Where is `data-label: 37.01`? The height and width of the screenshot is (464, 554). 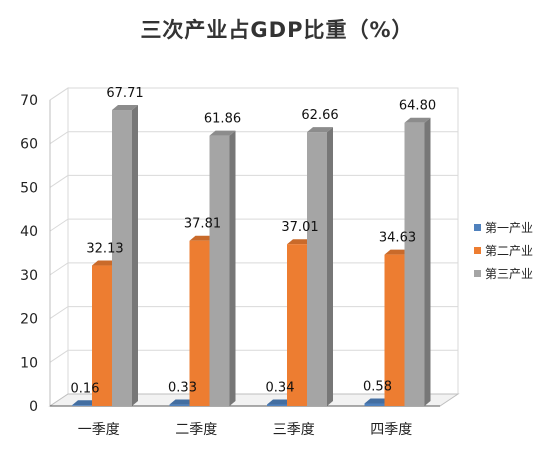
data-label: 37.01 is located at coordinates (299, 227).